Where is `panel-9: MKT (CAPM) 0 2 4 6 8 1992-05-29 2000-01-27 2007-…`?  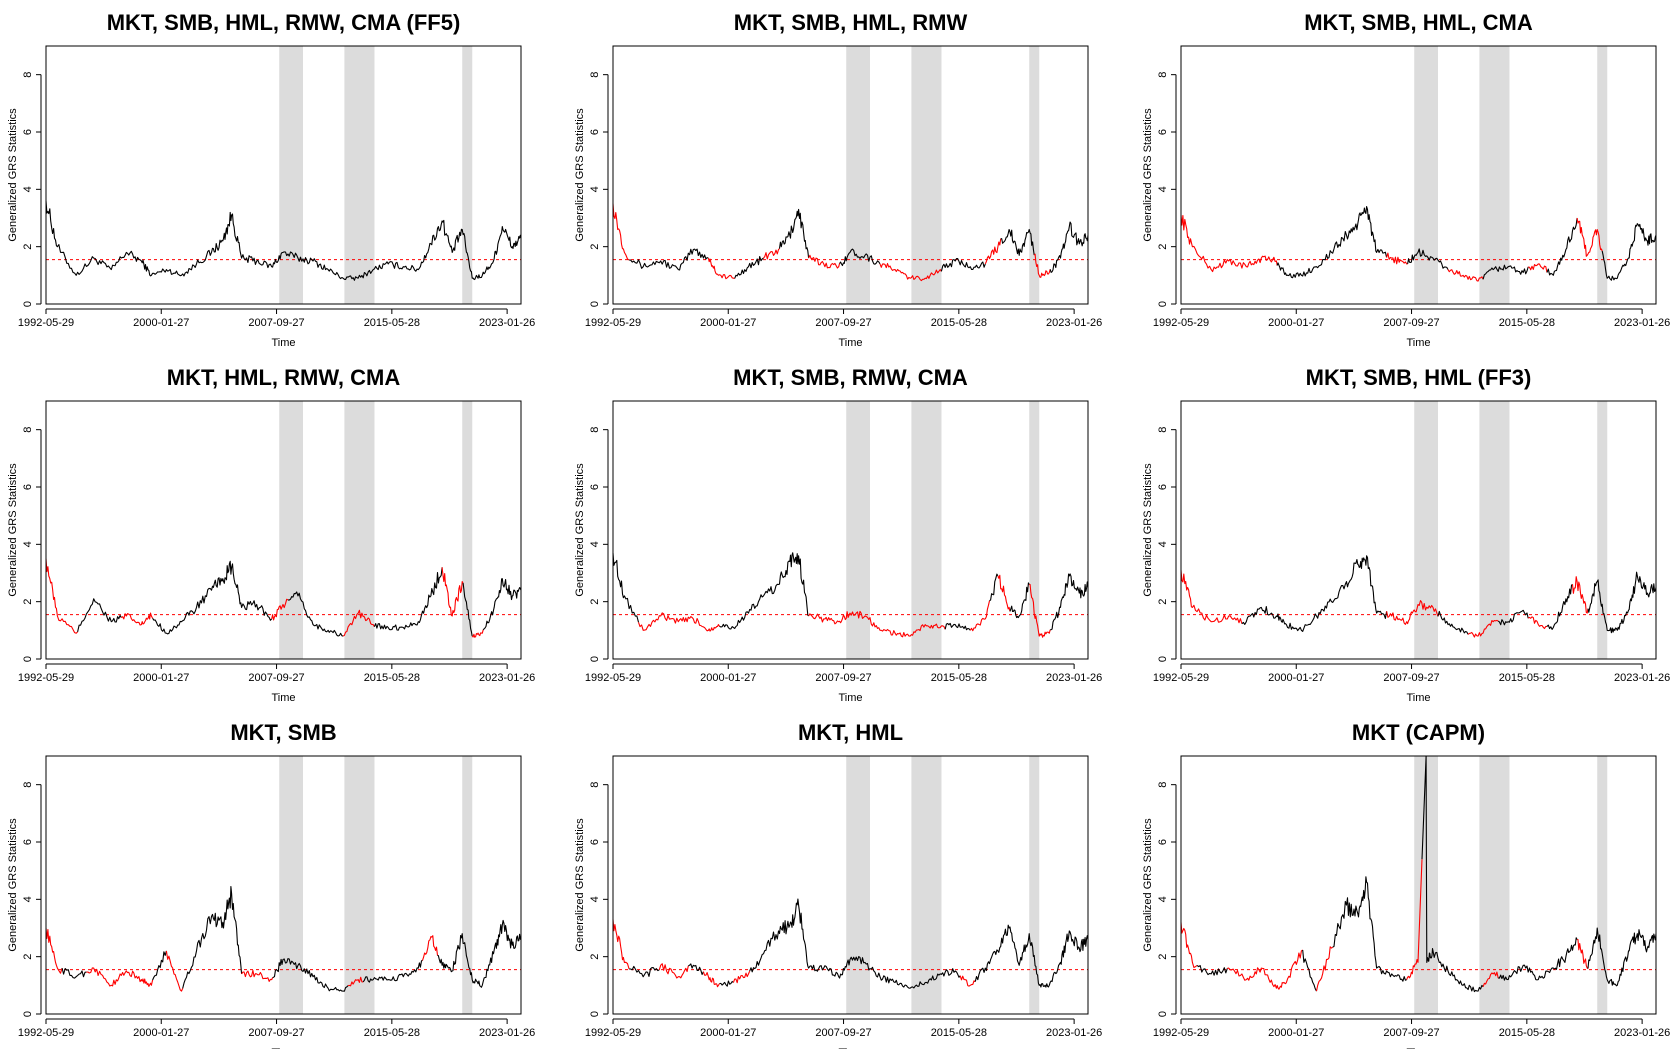 panel-9: MKT (CAPM) 0 2 4 6 8 1992-05-29 2000-01-27 2007-… is located at coordinates (1406, 884).